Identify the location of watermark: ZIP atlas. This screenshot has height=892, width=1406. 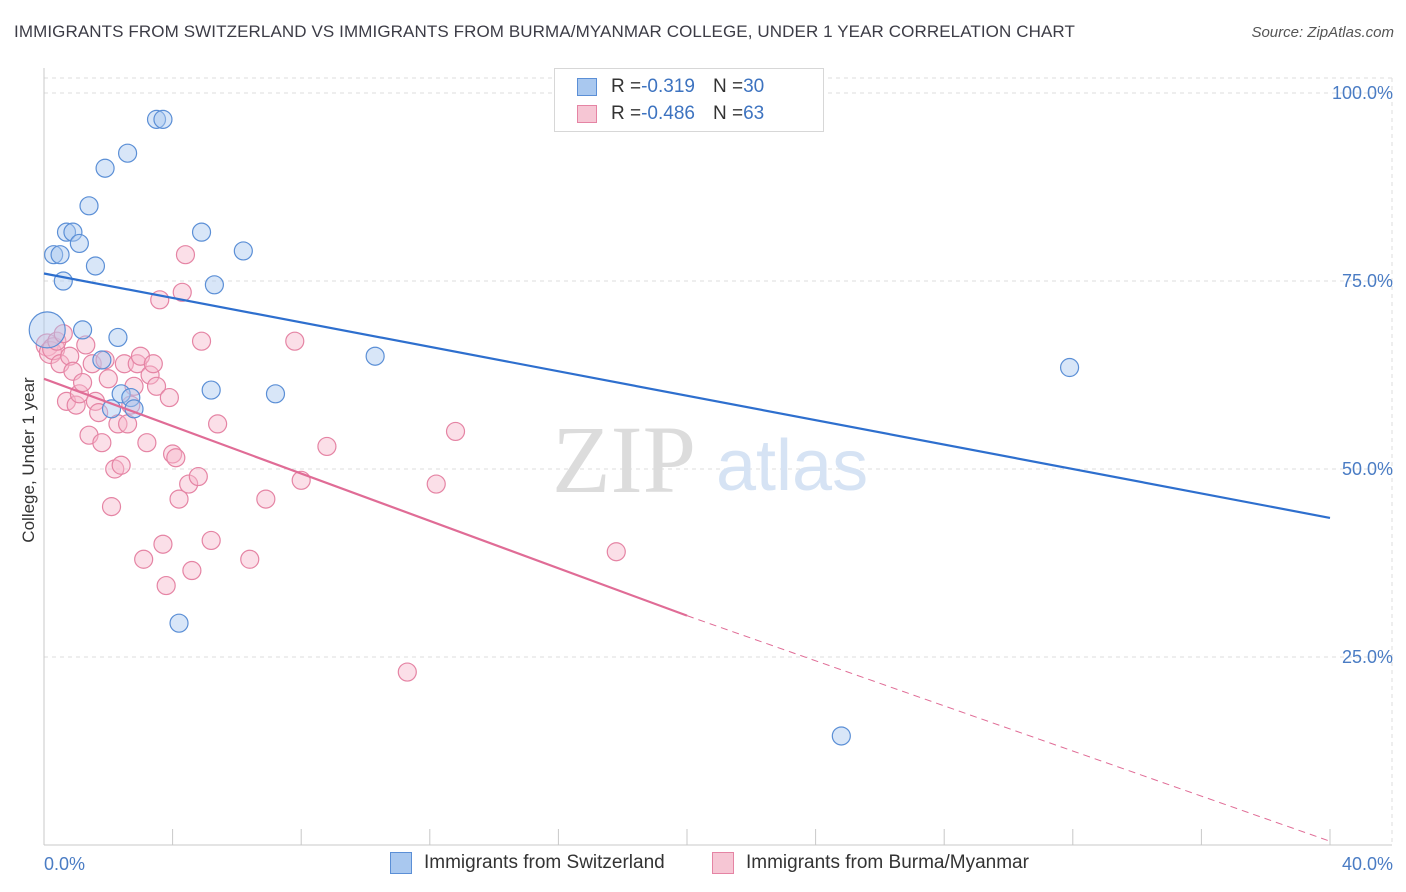
(710, 459).